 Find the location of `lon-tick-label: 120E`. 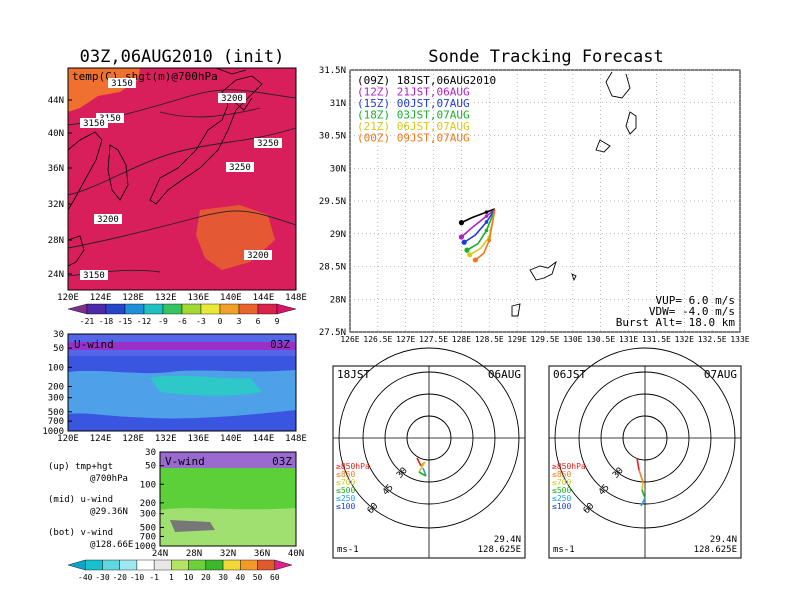

lon-tick-label: 120E is located at coordinates (68, 298).